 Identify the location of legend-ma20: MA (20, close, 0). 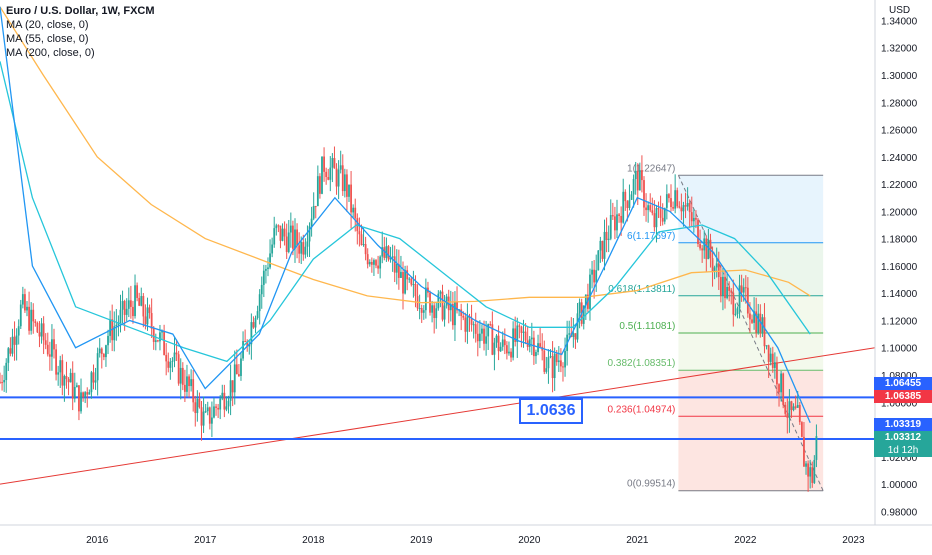
(47, 25).